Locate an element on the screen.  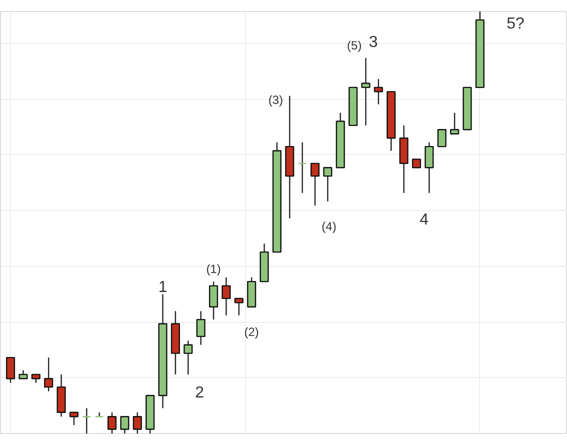
annotation: (4) is located at coordinates (329, 227).